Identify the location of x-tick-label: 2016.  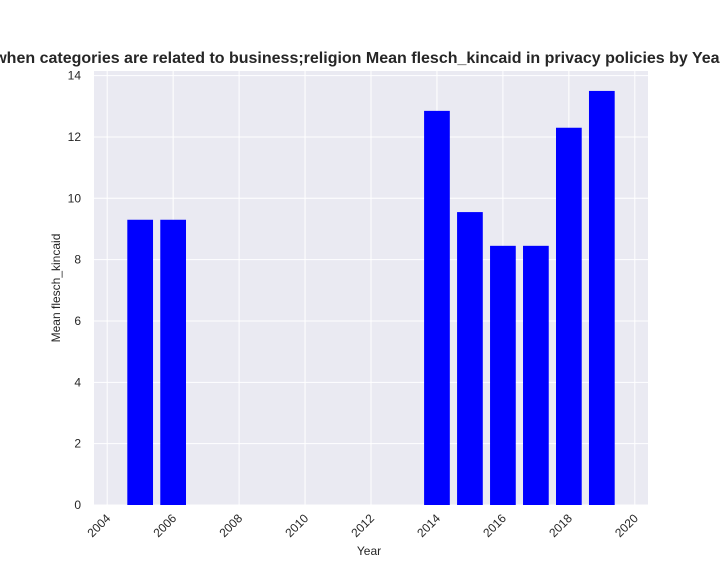
(494, 525).